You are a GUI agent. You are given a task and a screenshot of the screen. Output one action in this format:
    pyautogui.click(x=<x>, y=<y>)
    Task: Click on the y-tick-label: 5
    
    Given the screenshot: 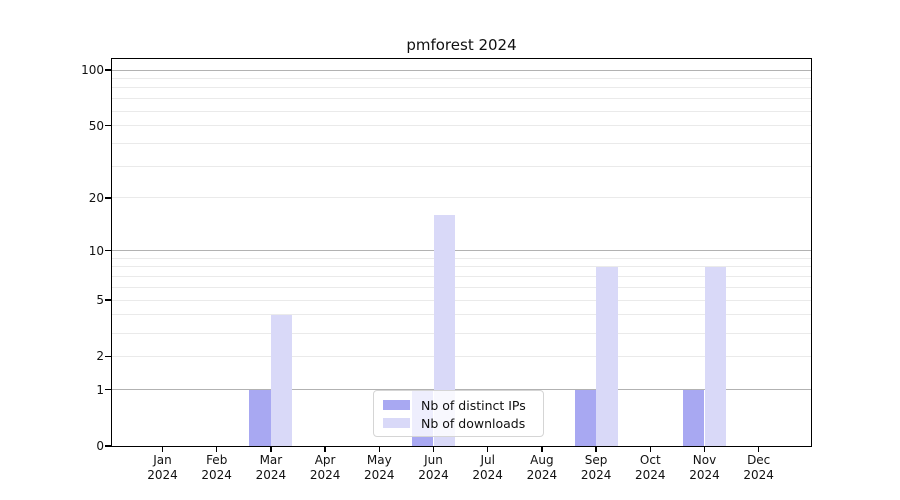 What is the action you would take?
    pyautogui.click(x=100, y=300)
    